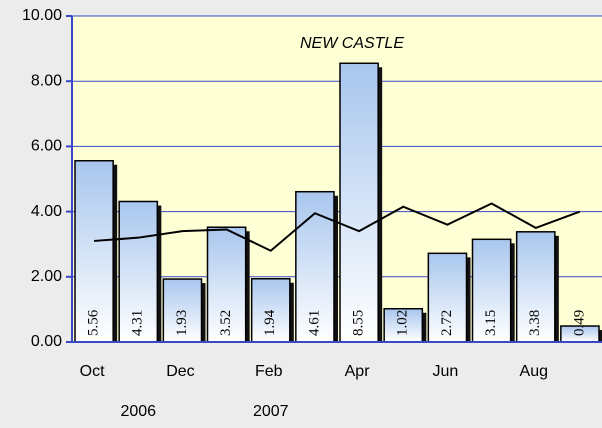 The image size is (602, 428). What do you see at coordinates (138, 323) in the screenshot?
I see `value-label: 4.31` at bounding box center [138, 323].